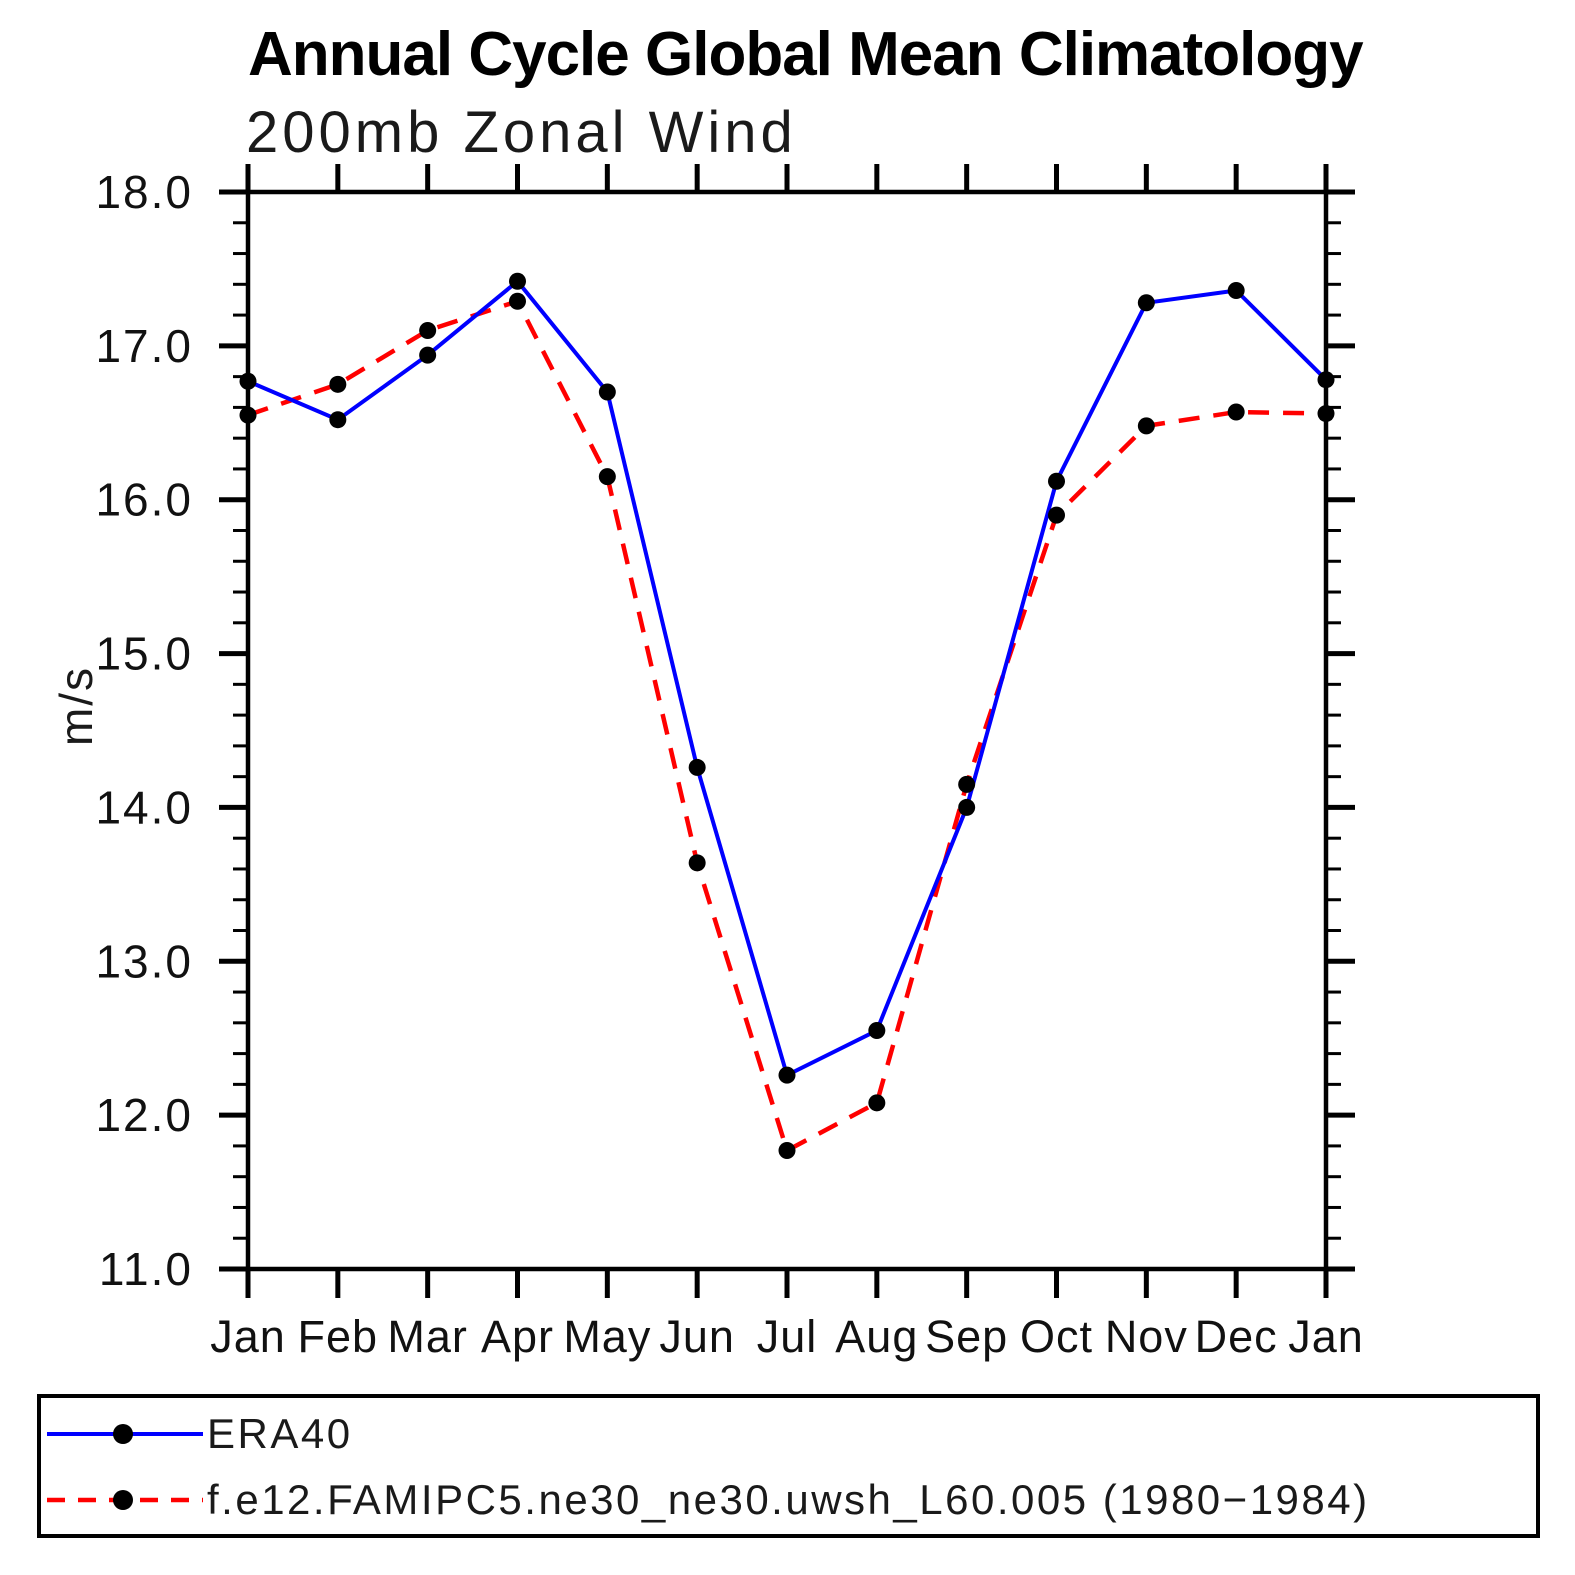 The height and width of the screenshot is (1575, 1575). What do you see at coordinates (144, 807) in the screenshot?
I see `y-tick-label: 14.0` at bounding box center [144, 807].